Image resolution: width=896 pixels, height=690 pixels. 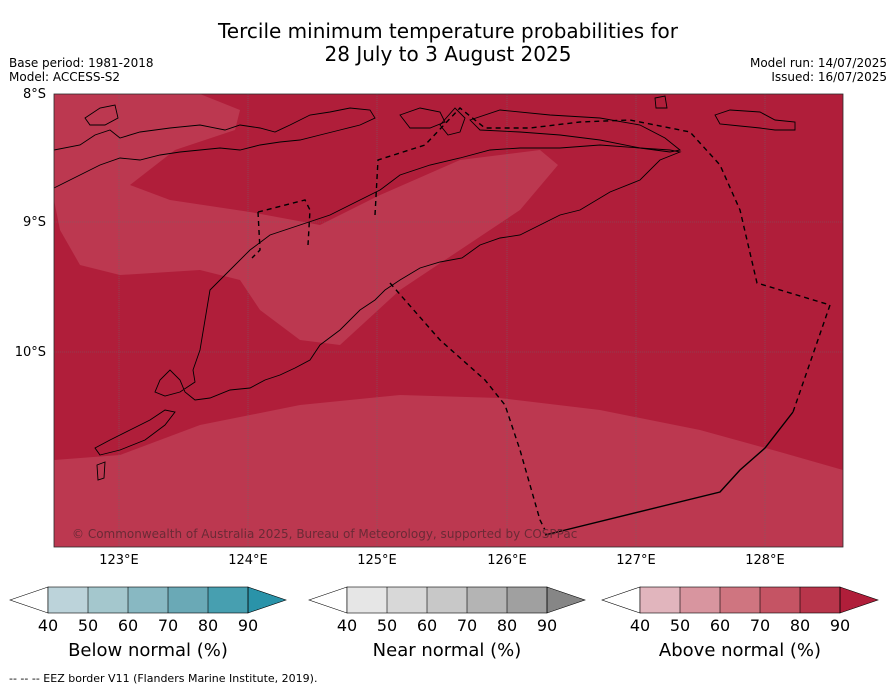 I want to click on lat-label-10s: 10°S, so click(x=30, y=352).